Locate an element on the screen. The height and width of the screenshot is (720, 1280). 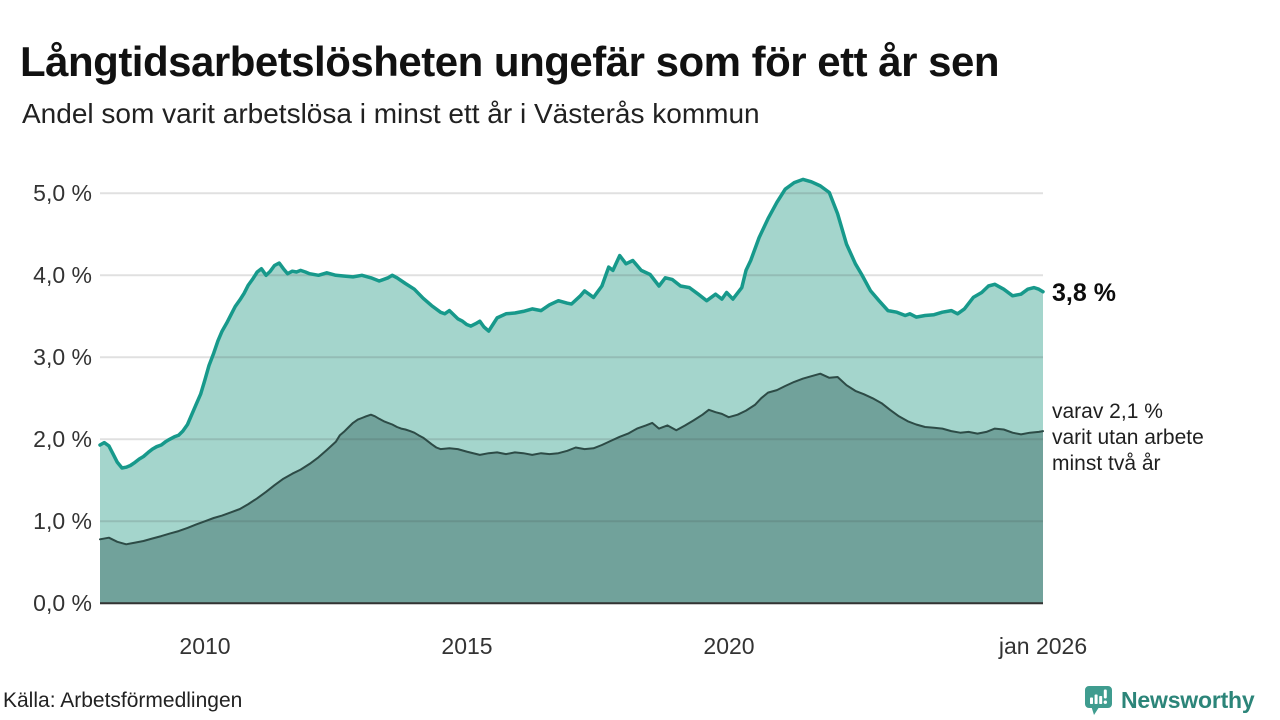
end-value-annotation: 3,8 % is located at coordinates (1084, 293).